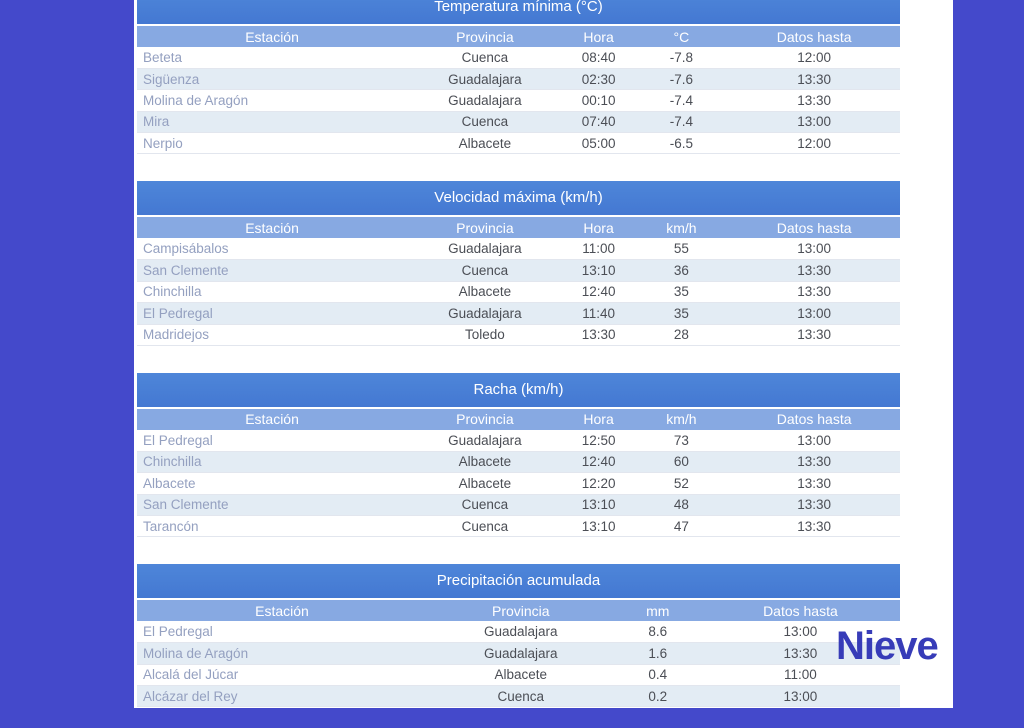 This screenshot has width=1024, height=728. I want to click on station-cell: Mira, so click(272, 122).